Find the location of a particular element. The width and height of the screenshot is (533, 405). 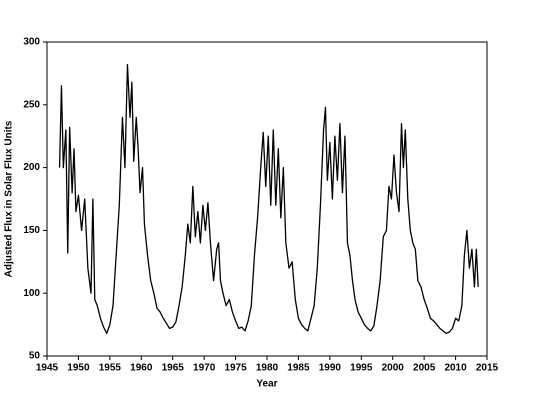

y-axis-title: Adjusted Flux in Solar Flux Units is located at coordinates (9, 198).